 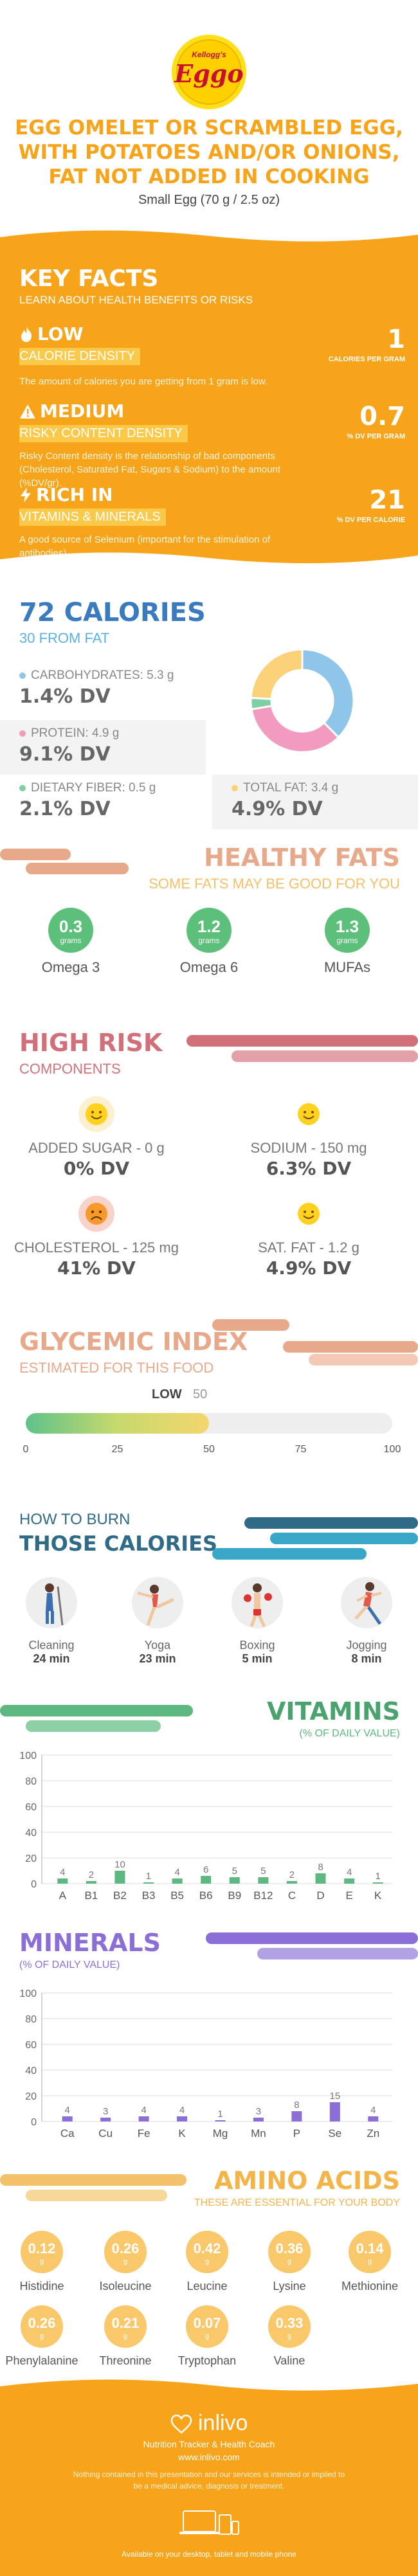 I want to click on yoga-icon, so click(x=157, y=1602).